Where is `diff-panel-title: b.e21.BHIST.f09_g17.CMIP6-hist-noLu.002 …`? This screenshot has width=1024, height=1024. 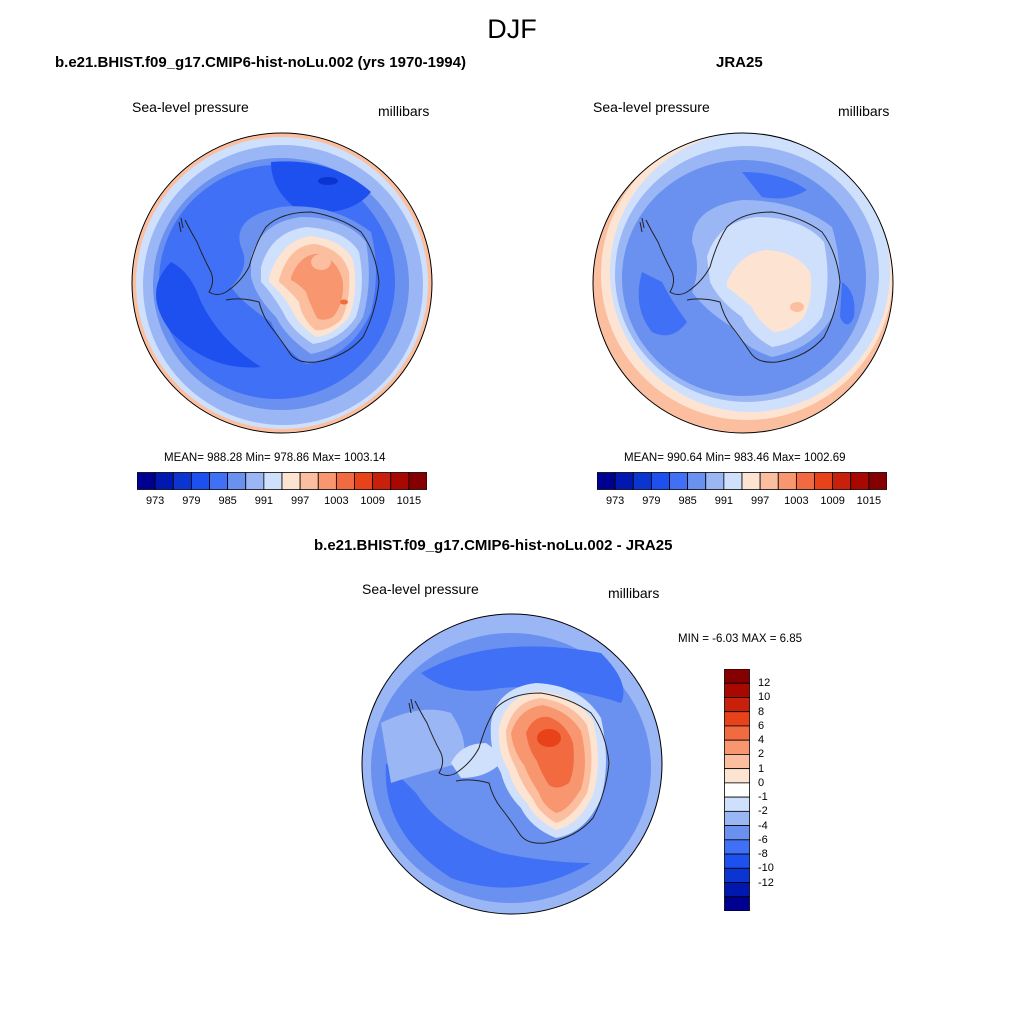 diff-panel-title: b.e21.BHIST.f09_g17.CMIP6-hist-noLu.002 … is located at coordinates (493, 545).